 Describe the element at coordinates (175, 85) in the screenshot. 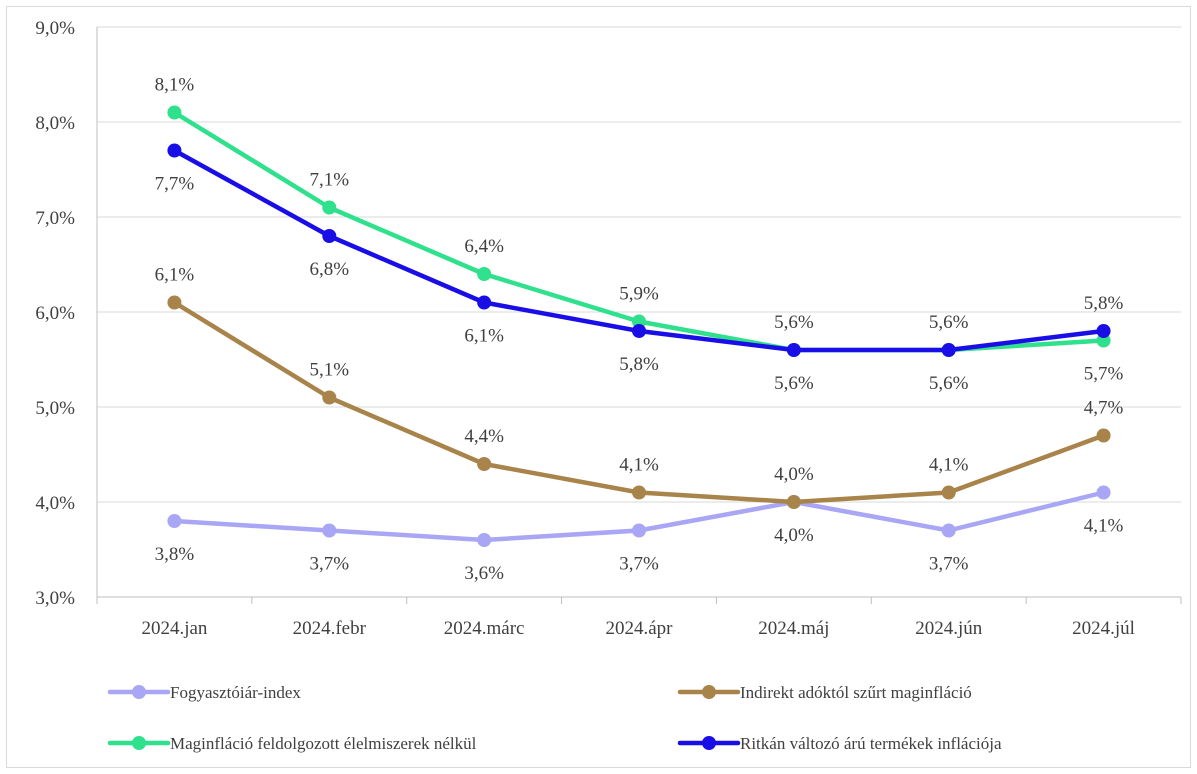

I see `data-label: 8,1%` at that location.